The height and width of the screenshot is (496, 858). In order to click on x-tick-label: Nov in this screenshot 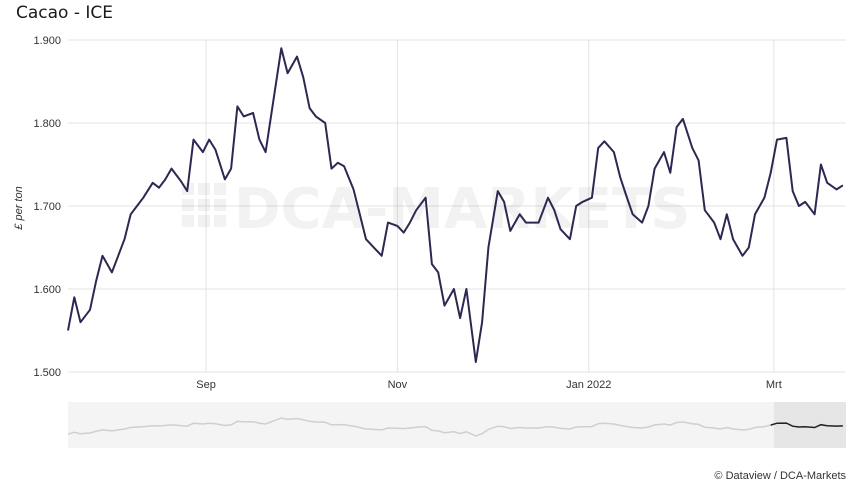, I will do `click(398, 385)`.